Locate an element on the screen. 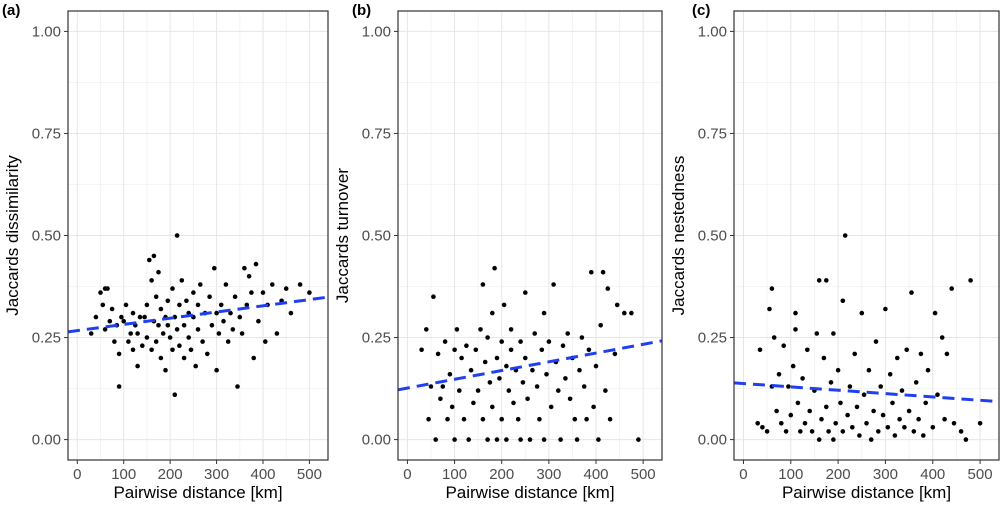 This screenshot has height=505, width=1000. y-tick-label: 0.50 is located at coordinates (46, 236).